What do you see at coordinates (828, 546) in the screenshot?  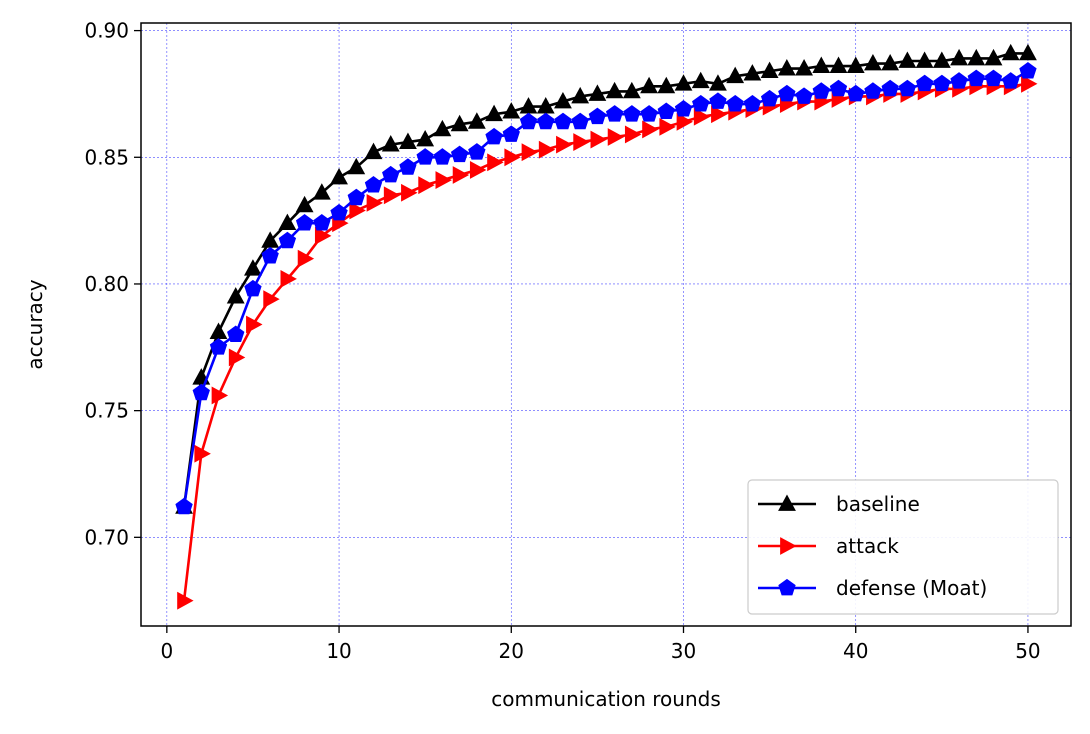 I see `legend-item: attack` at bounding box center [828, 546].